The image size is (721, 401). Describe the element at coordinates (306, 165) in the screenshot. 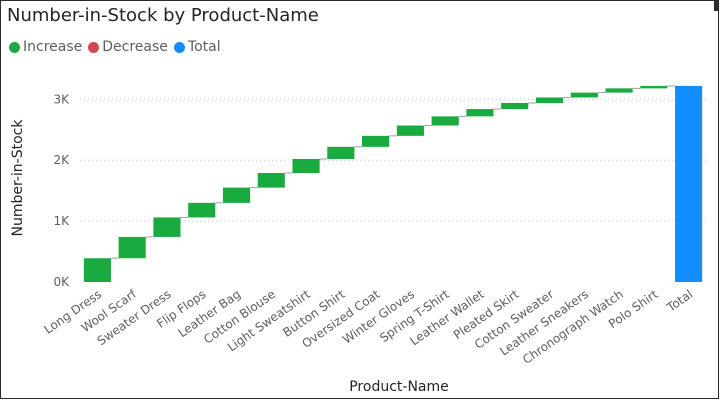

I see `bar-light-sweatshirt` at that location.